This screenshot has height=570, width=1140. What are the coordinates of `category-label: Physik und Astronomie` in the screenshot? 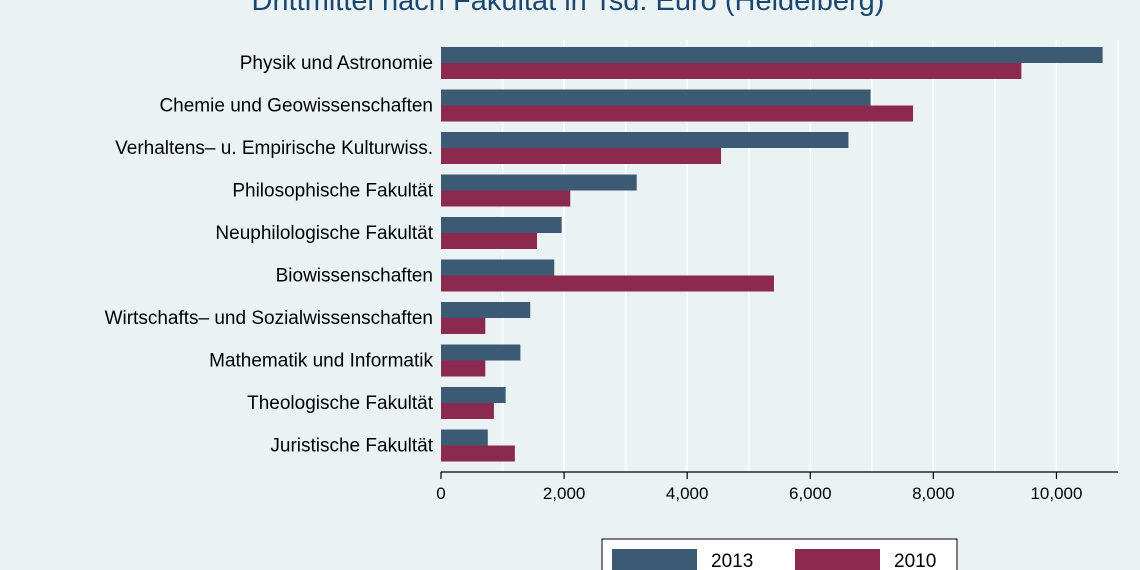 It's located at (336, 63).